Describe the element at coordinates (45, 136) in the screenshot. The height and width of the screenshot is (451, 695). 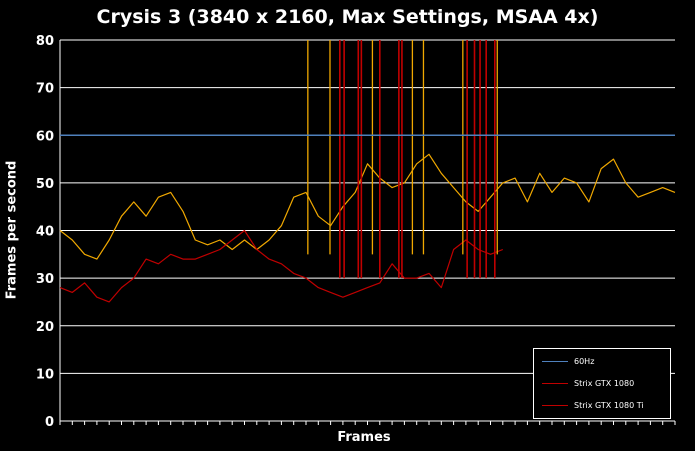
I see `y-tick-label-60: 60` at that location.